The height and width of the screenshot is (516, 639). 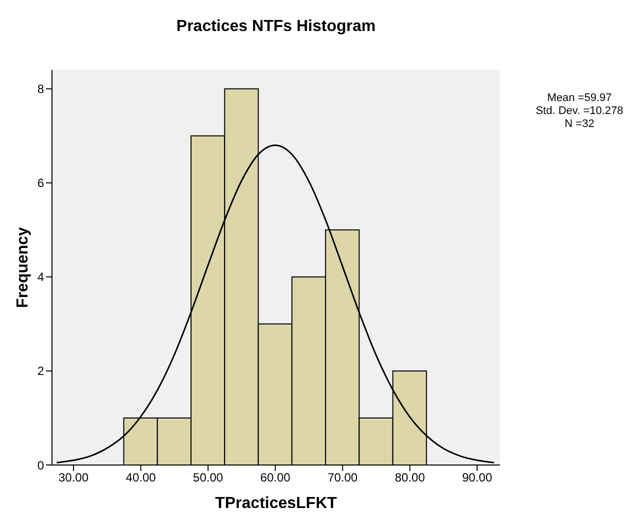 What do you see at coordinates (579, 98) in the screenshot?
I see `text: Mean =59.97` at bounding box center [579, 98].